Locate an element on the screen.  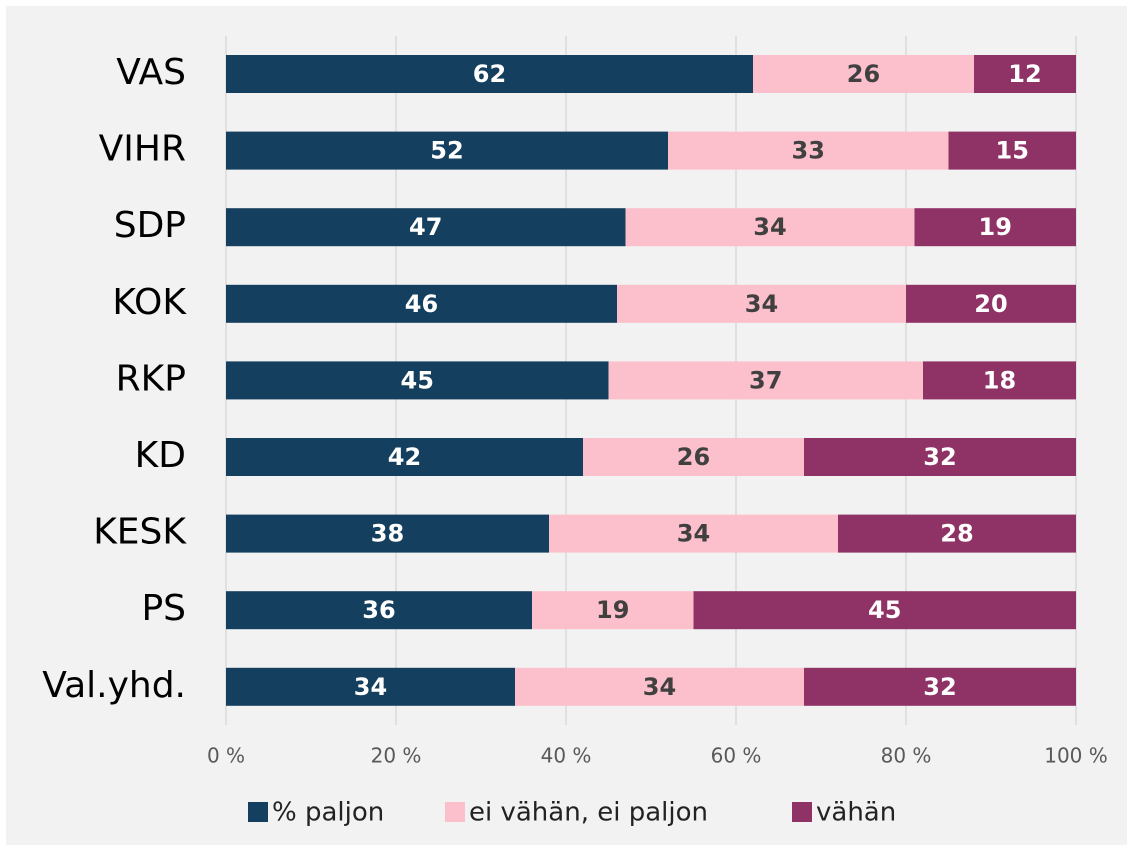
data-label: 36 is located at coordinates (378, 610).